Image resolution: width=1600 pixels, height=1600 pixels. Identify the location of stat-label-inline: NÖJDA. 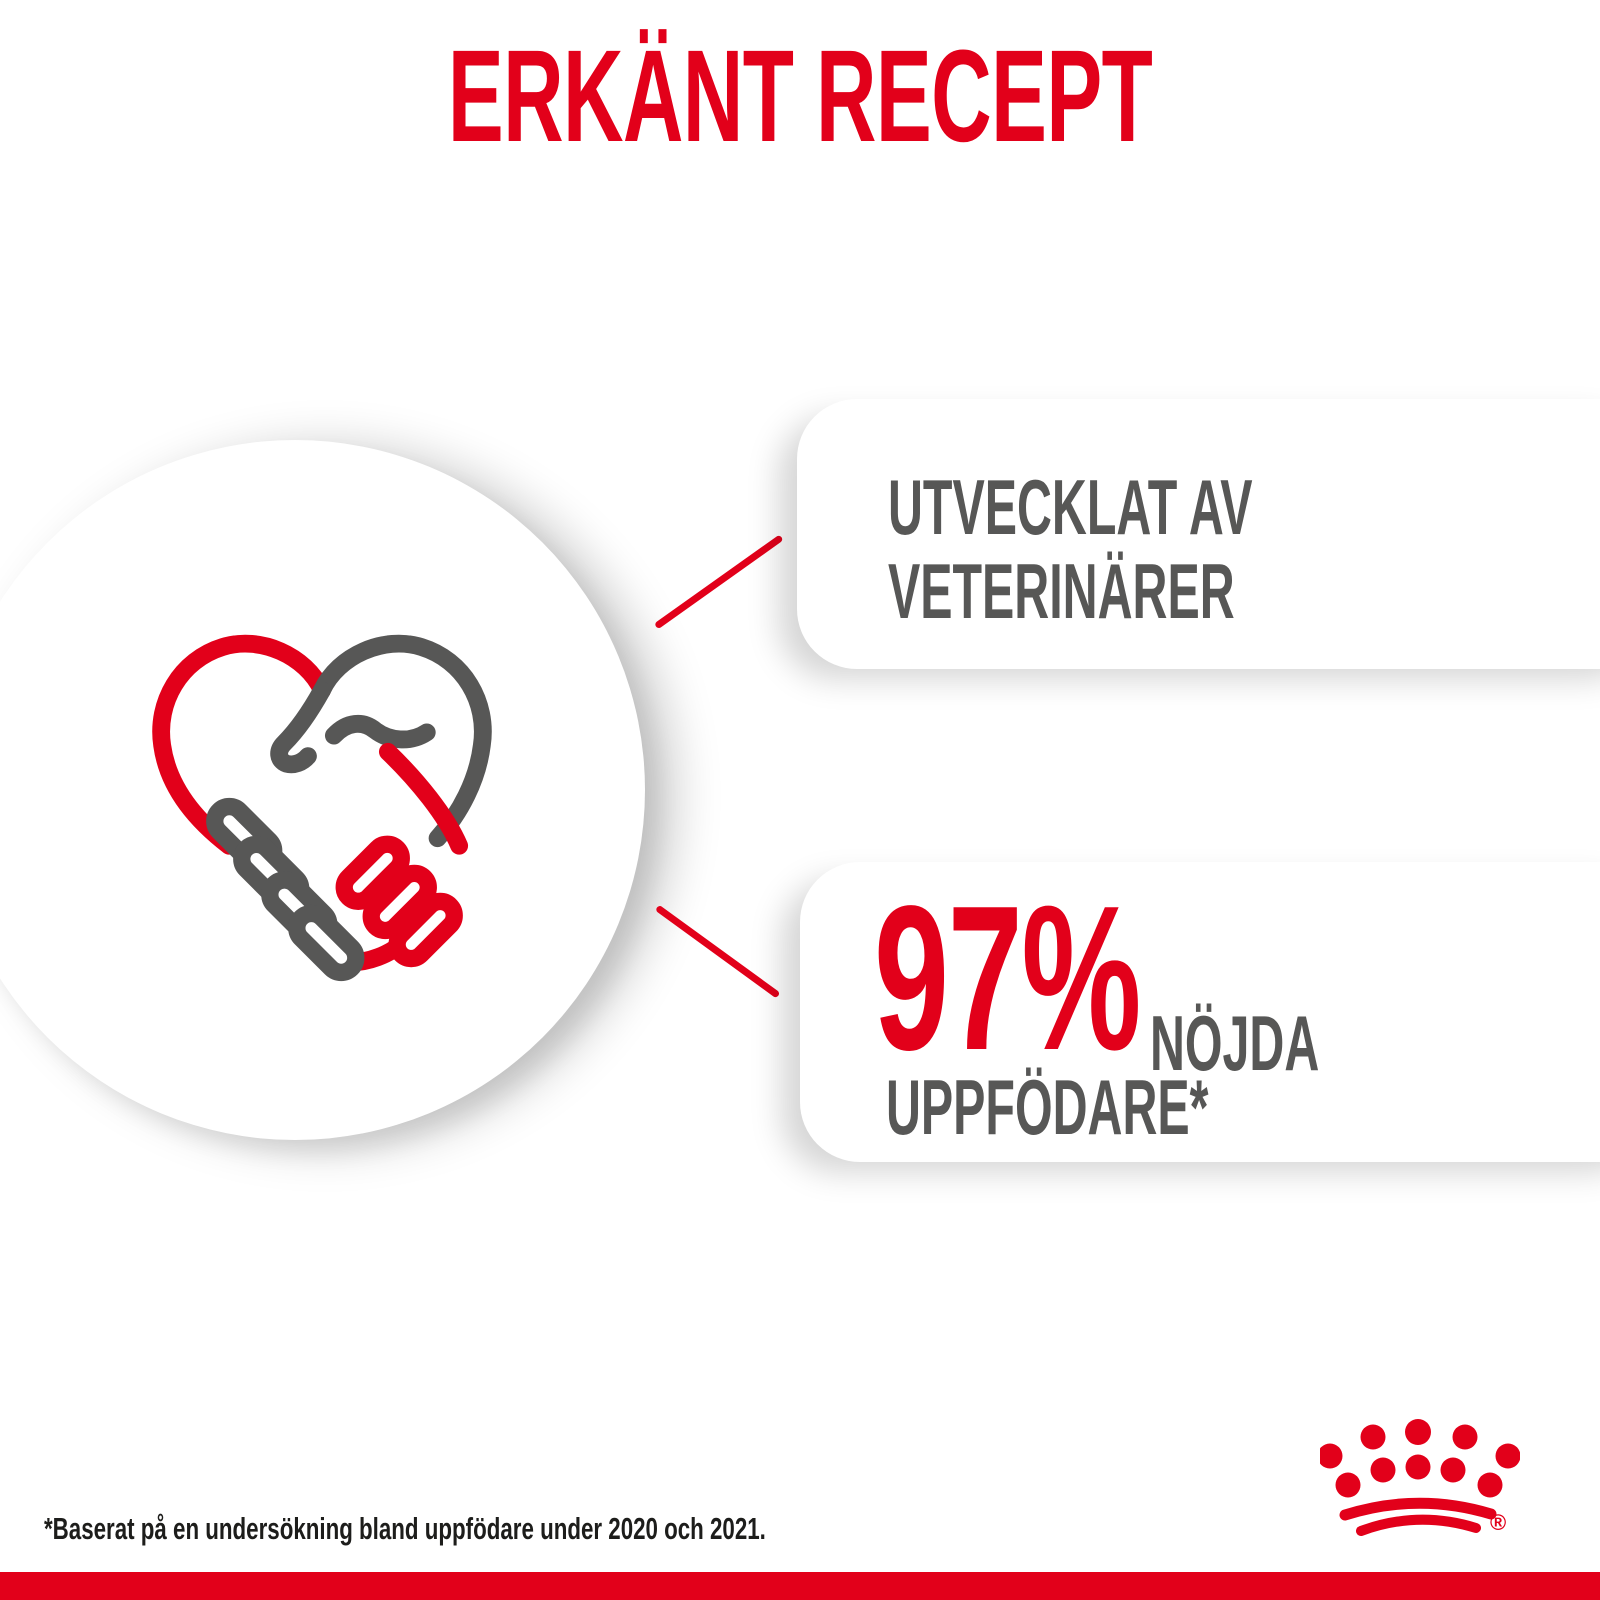
(1235, 1043).